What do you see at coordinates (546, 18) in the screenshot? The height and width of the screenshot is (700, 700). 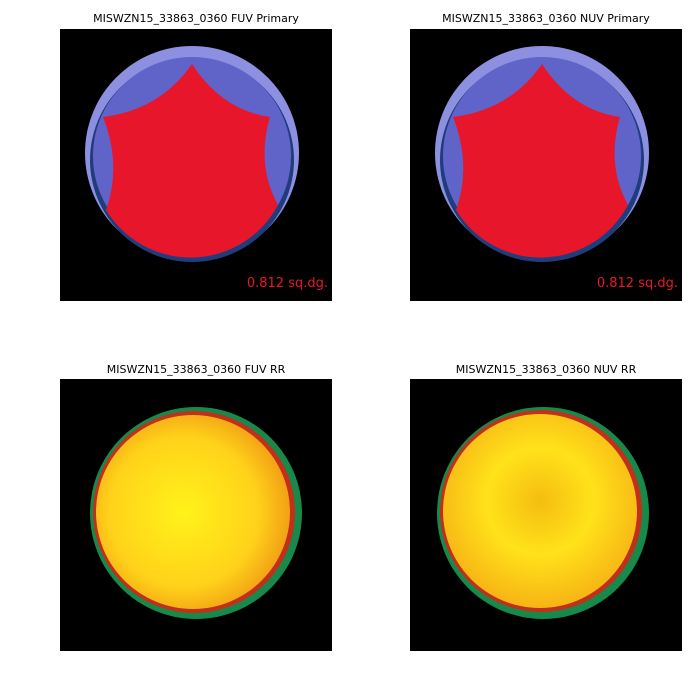 I see `panel-title: MISWZN15_33863_0360 NUV Primary` at bounding box center [546, 18].